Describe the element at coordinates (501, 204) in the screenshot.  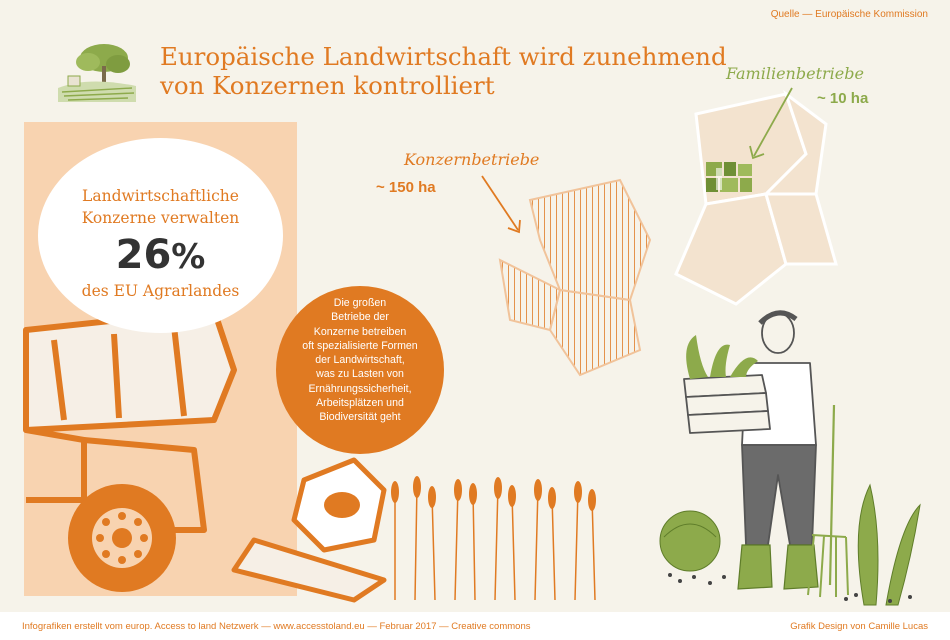
I see `corporate-arrow-icon` at that location.